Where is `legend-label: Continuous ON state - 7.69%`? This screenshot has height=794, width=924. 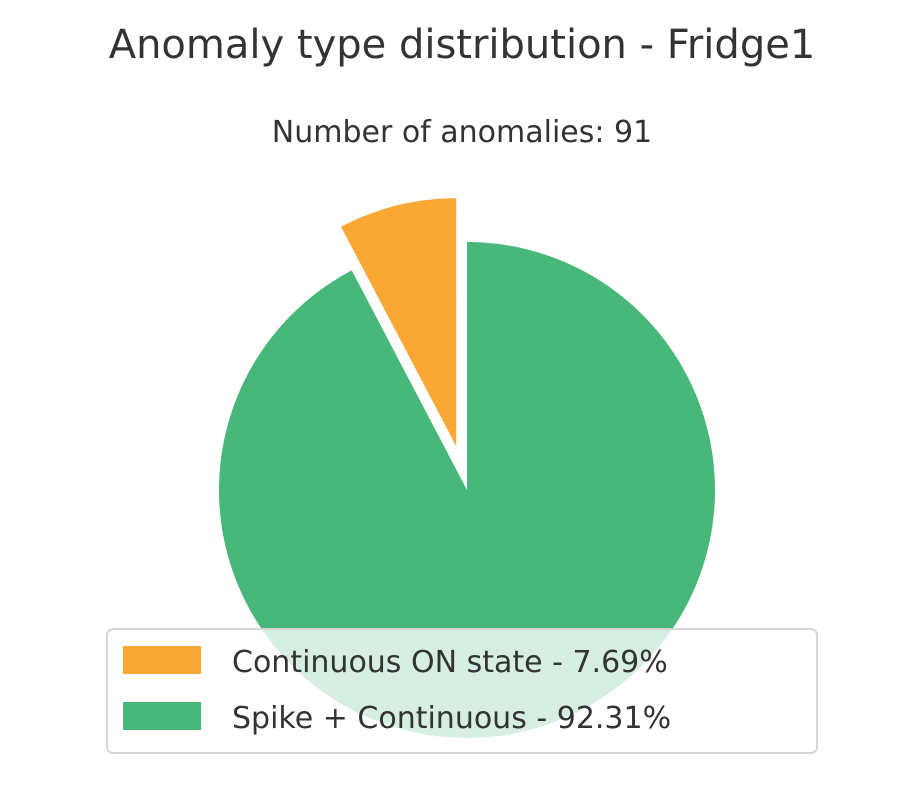 legend-label: Continuous ON state - 7.69% is located at coordinates (450, 662).